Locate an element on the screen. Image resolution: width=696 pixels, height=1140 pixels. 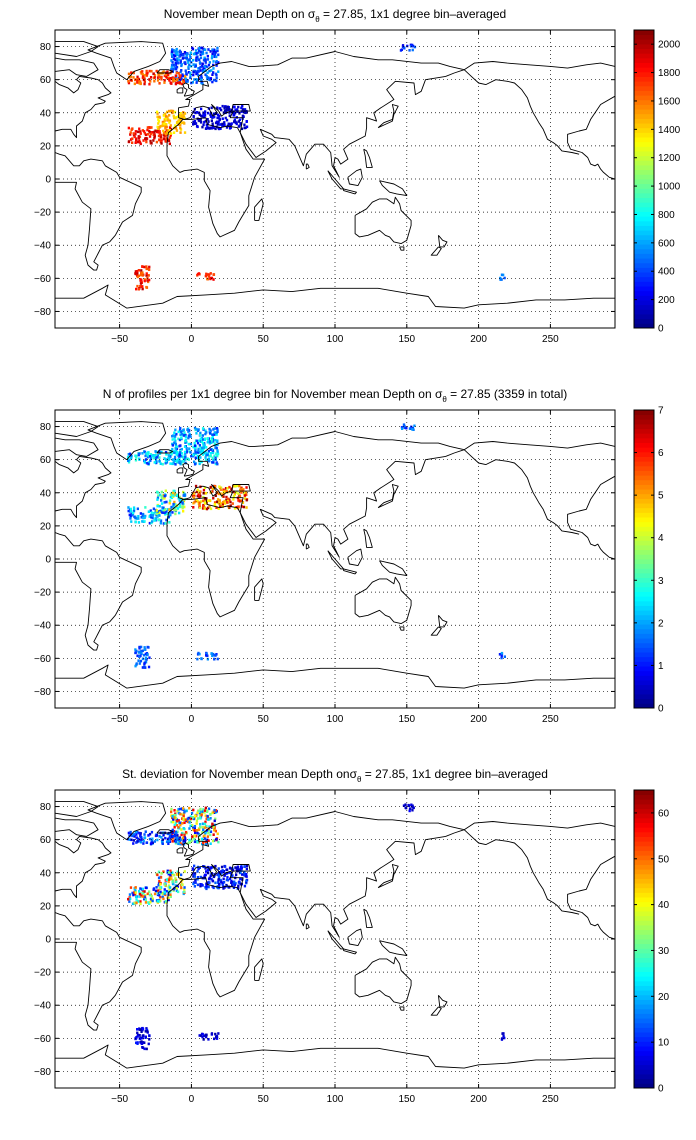
colorbar-tick-label: 2 is located at coordinates (661, 623).